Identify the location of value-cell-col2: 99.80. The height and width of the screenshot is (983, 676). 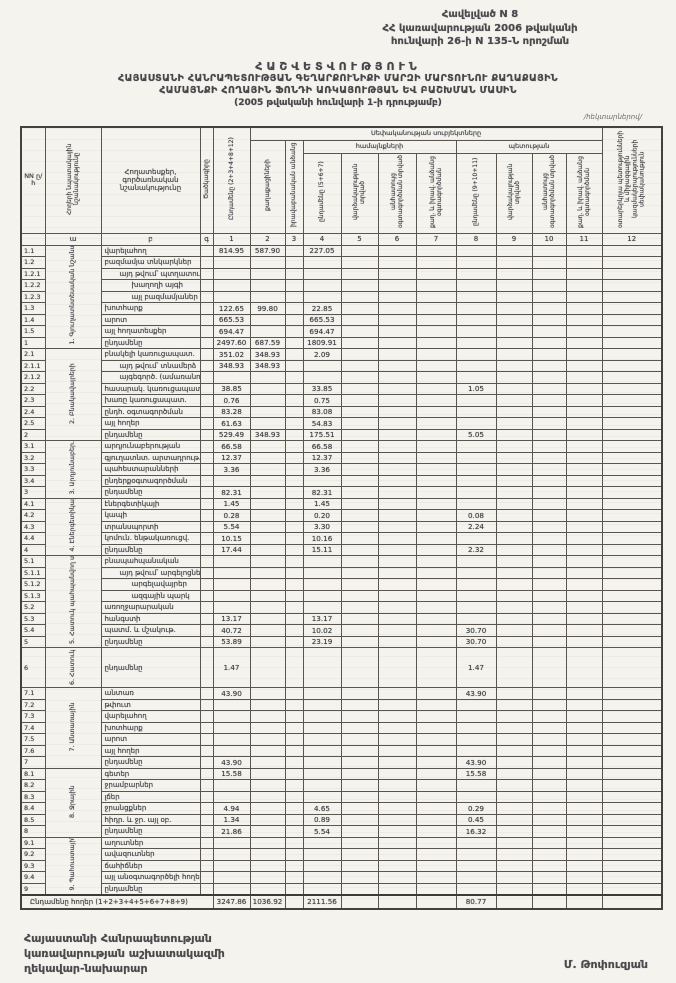
(267, 308).